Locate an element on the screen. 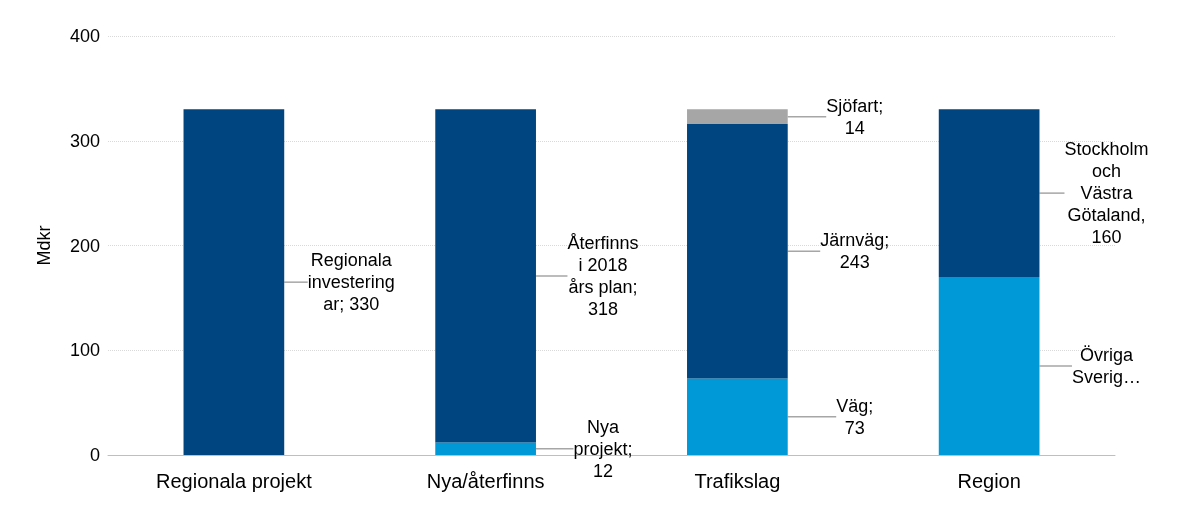 The width and height of the screenshot is (1183, 507). x-tick-label: Region is located at coordinates (989, 481).